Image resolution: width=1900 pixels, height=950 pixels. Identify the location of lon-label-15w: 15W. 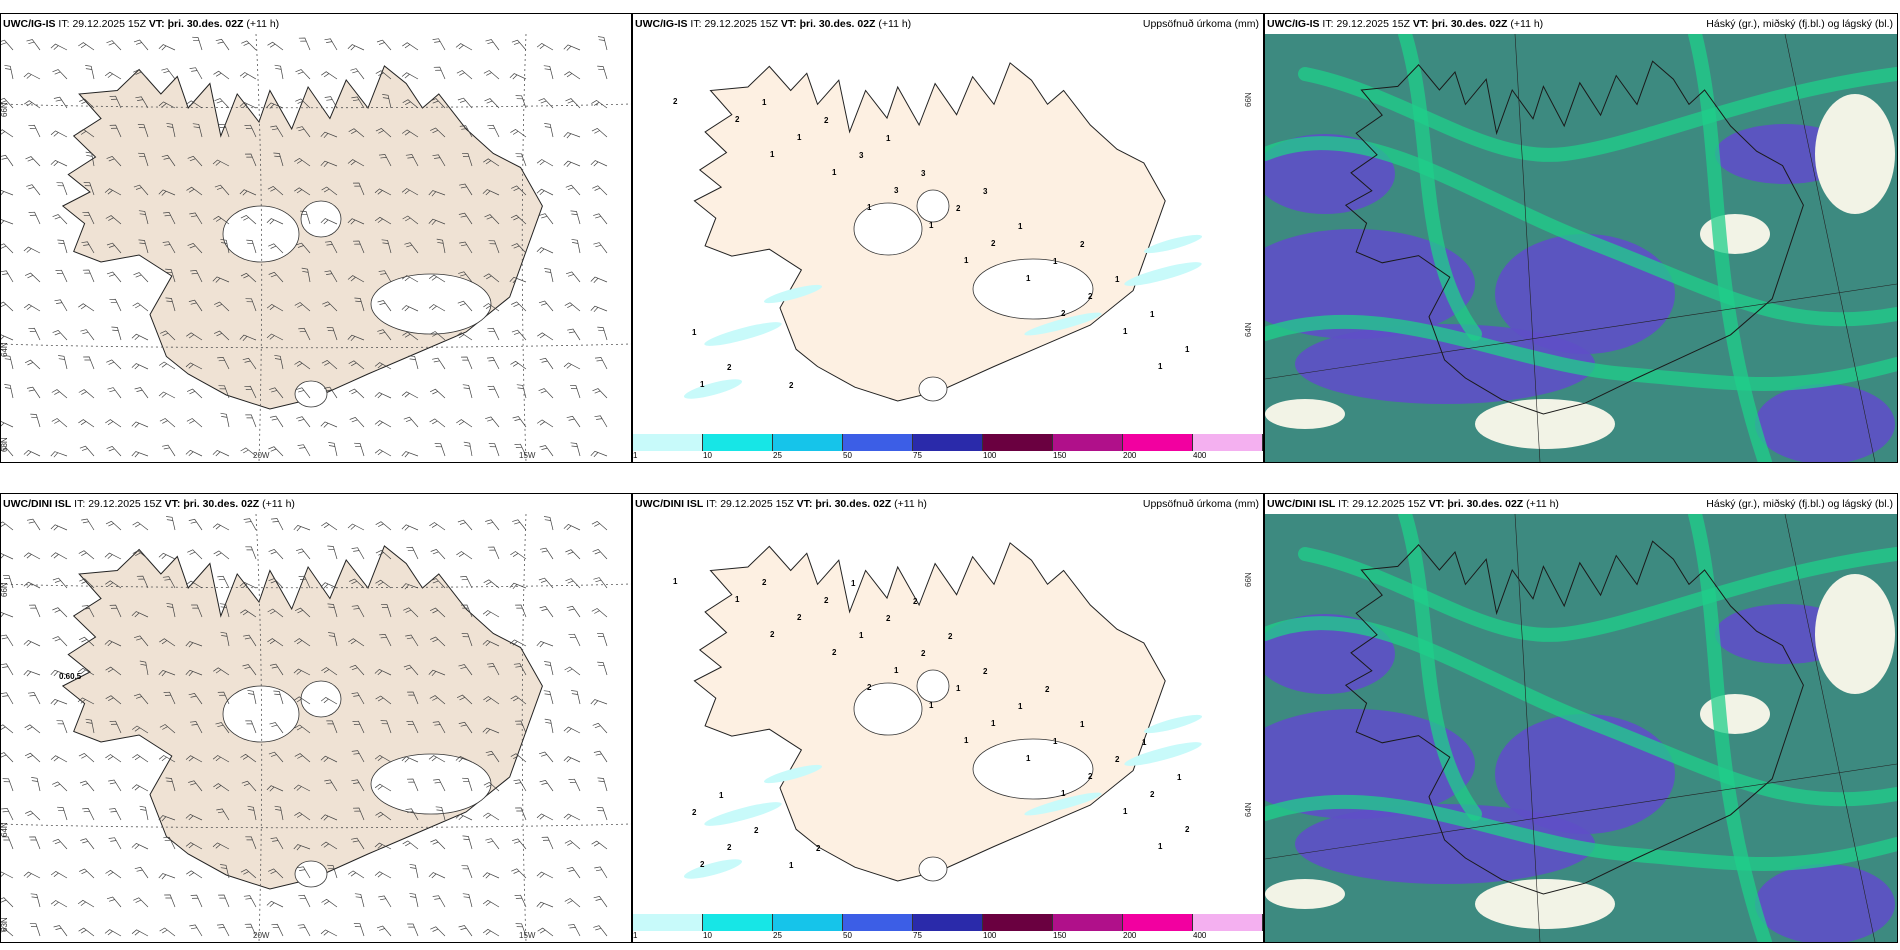
(527, 935).